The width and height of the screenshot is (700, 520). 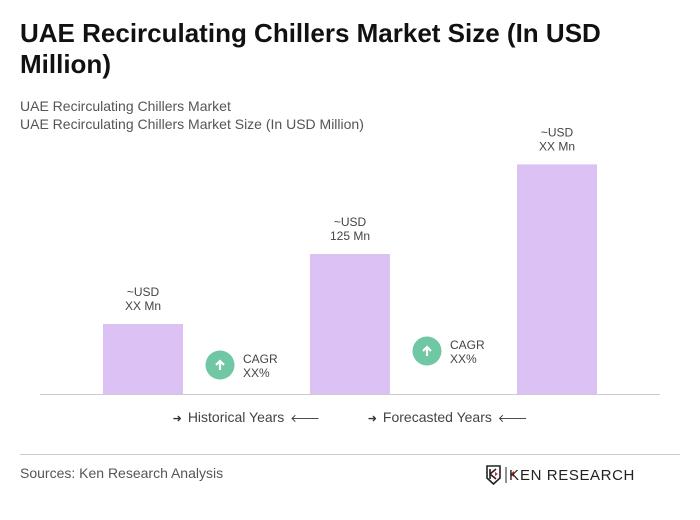 I want to click on legend-historical: ➜ Historical Years 🡐, so click(x=246, y=417).